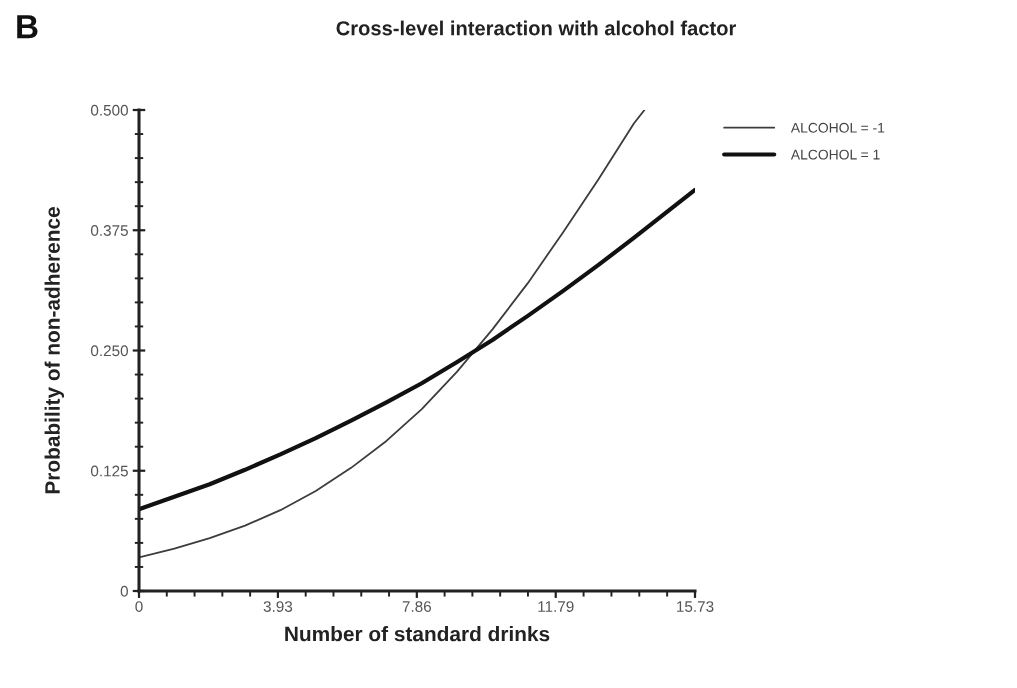 This screenshot has width=1017, height=688. Describe the element at coordinates (139, 606) in the screenshot. I see `x-tick-label: 0` at that location.